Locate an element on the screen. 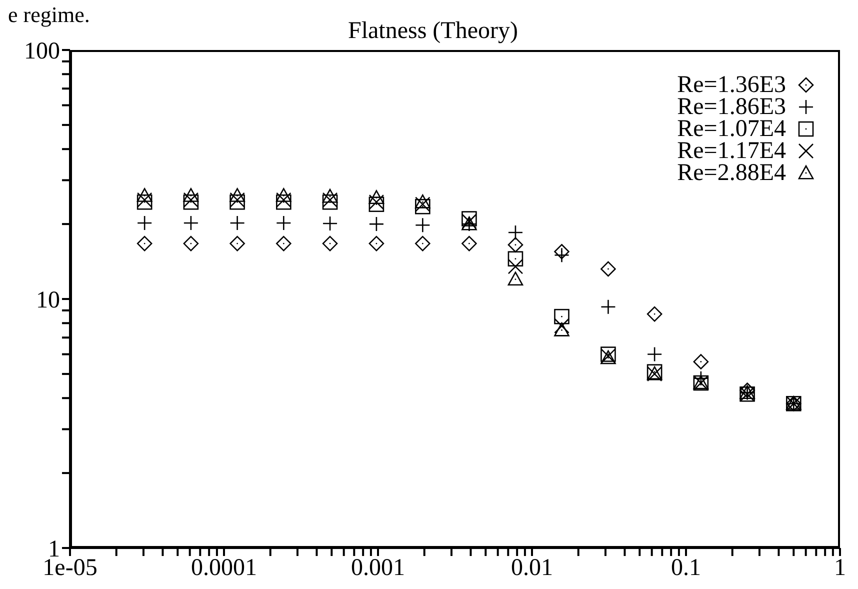 The width and height of the screenshot is (858, 589). y-tick-label: 10 is located at coordinates (48, 301).